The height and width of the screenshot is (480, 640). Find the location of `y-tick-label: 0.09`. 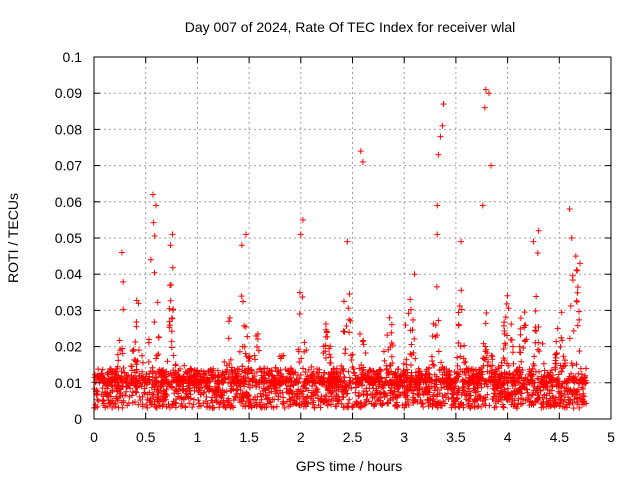

y-tick-label: 0.09 is located at coordinates (68, 93).